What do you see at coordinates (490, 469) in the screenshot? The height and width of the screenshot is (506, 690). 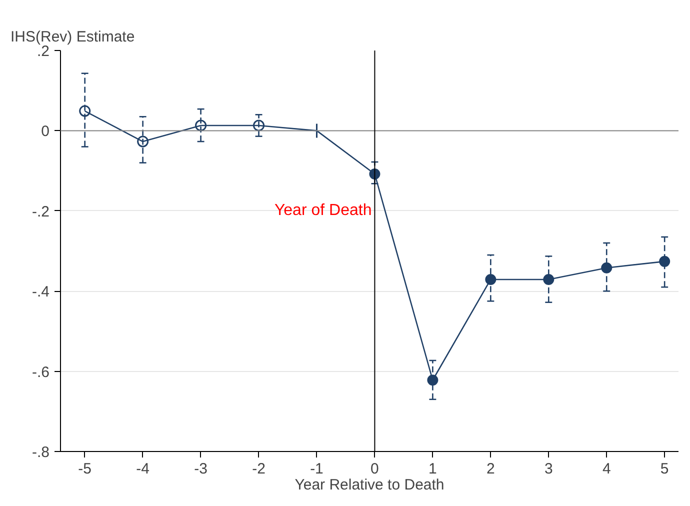 I see `x-tick-label: 2` at bounding box center [490, 469].